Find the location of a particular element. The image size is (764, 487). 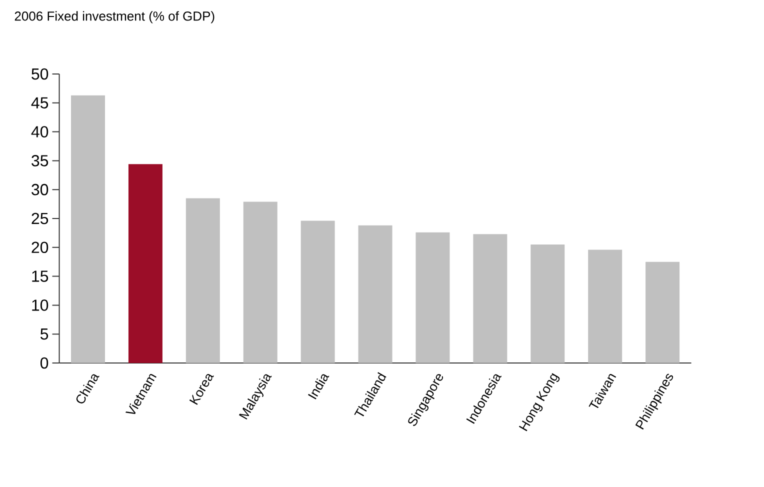

y-tick-label: 10 is located at coordinates (40, 305).